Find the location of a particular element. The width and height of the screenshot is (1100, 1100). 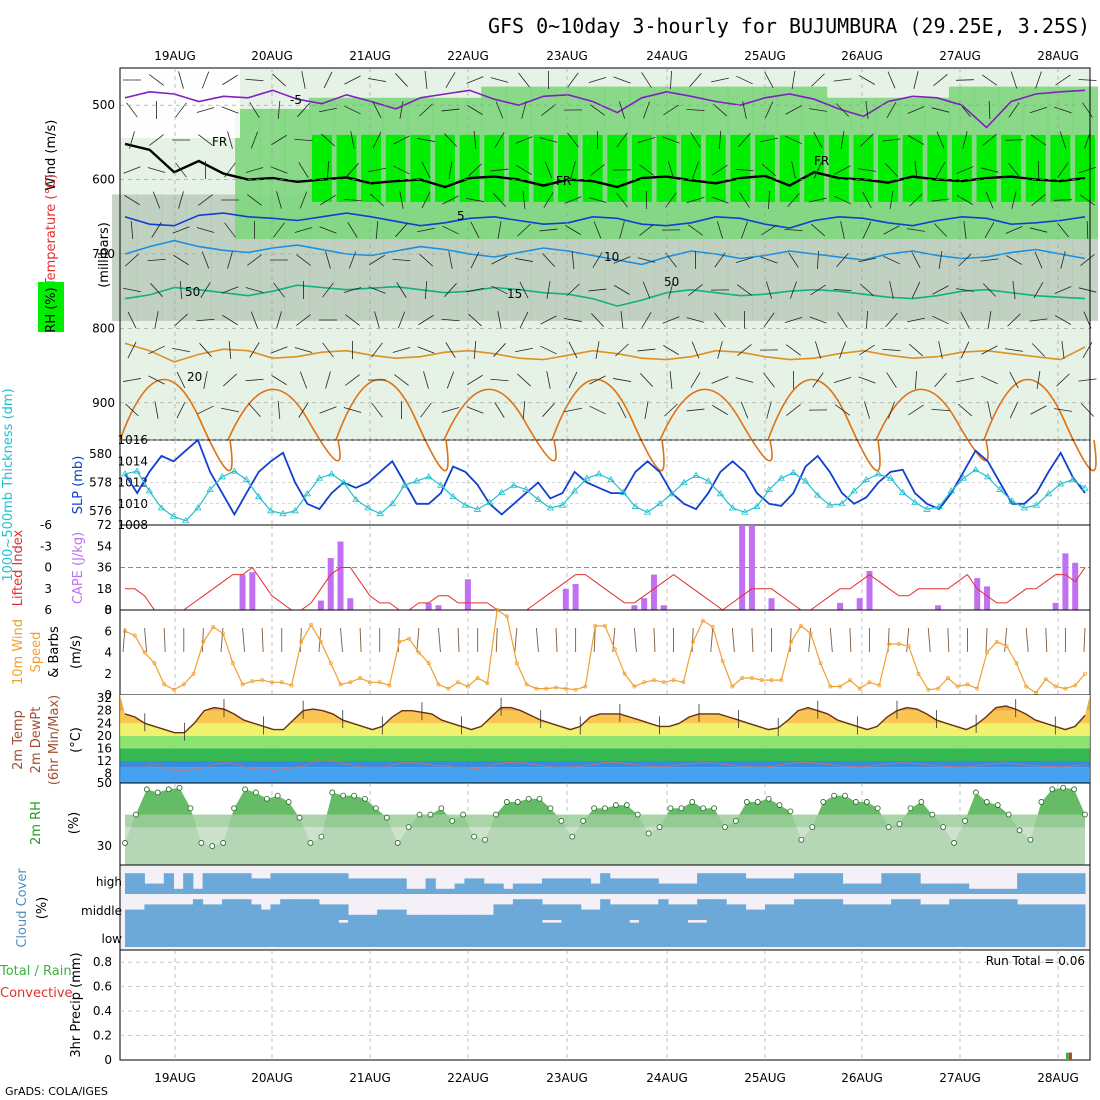

lifted-index-line is located at coordinates (605, 588).